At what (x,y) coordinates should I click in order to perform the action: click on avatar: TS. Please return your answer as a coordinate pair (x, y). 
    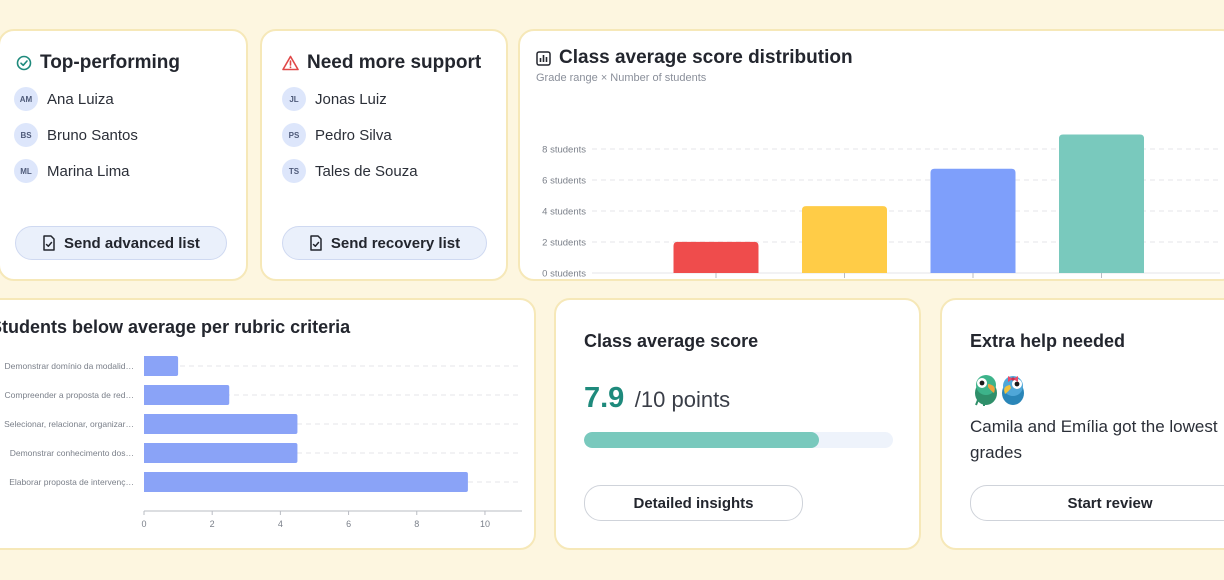
    Looking at the image, I should click on (294, 171).